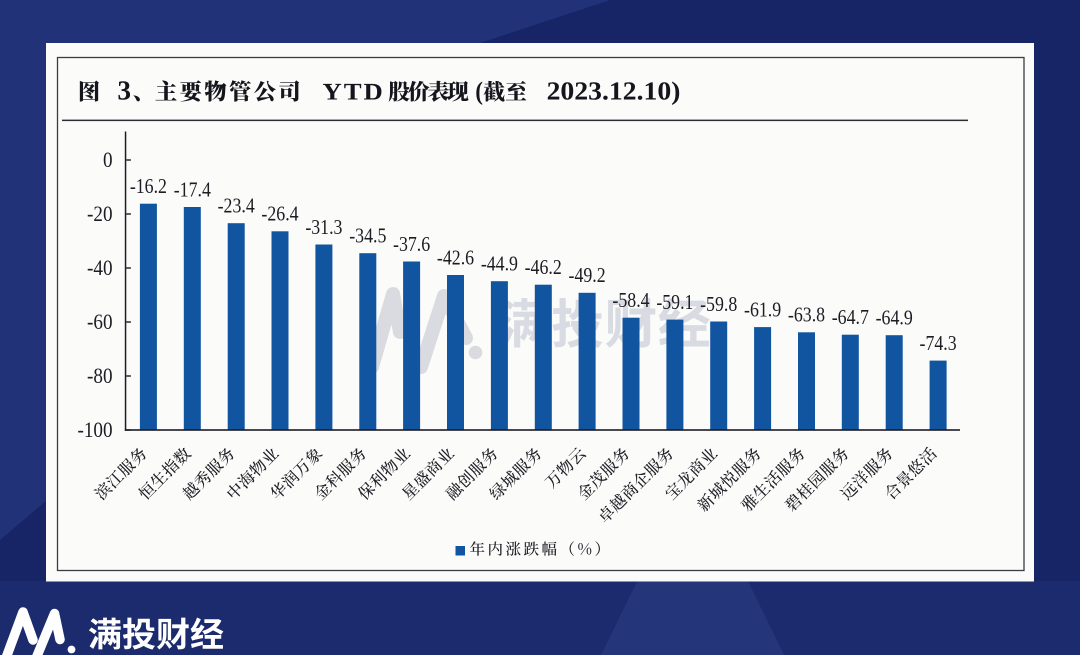 This screenshot has width=1080, height=655. What do you see at coordinates (99, 214) in the screenshot?
I see `svg-text: -20` at bounding box center [99, 214].